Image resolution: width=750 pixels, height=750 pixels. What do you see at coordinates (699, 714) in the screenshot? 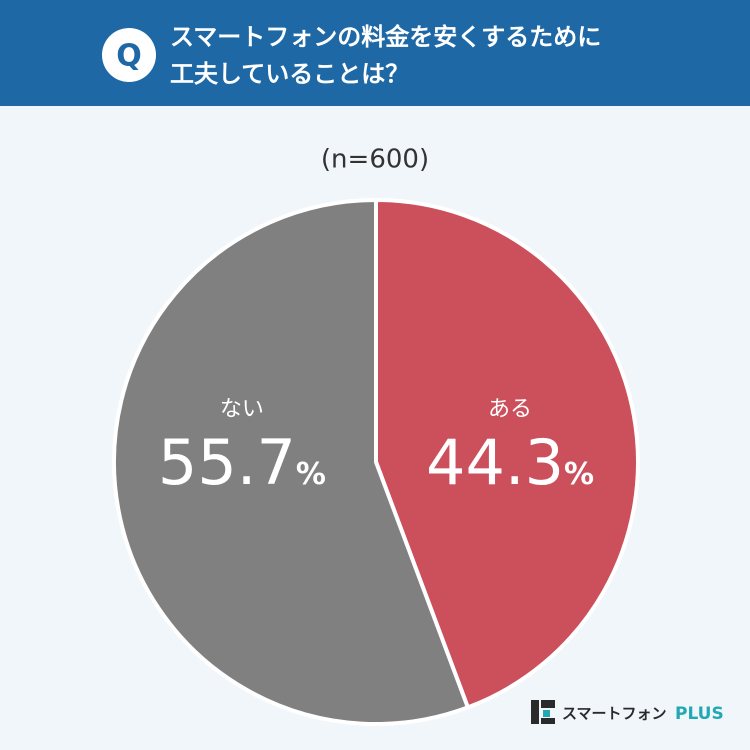
I see `logo-text: PLUS` at bounding box center [699, 714].